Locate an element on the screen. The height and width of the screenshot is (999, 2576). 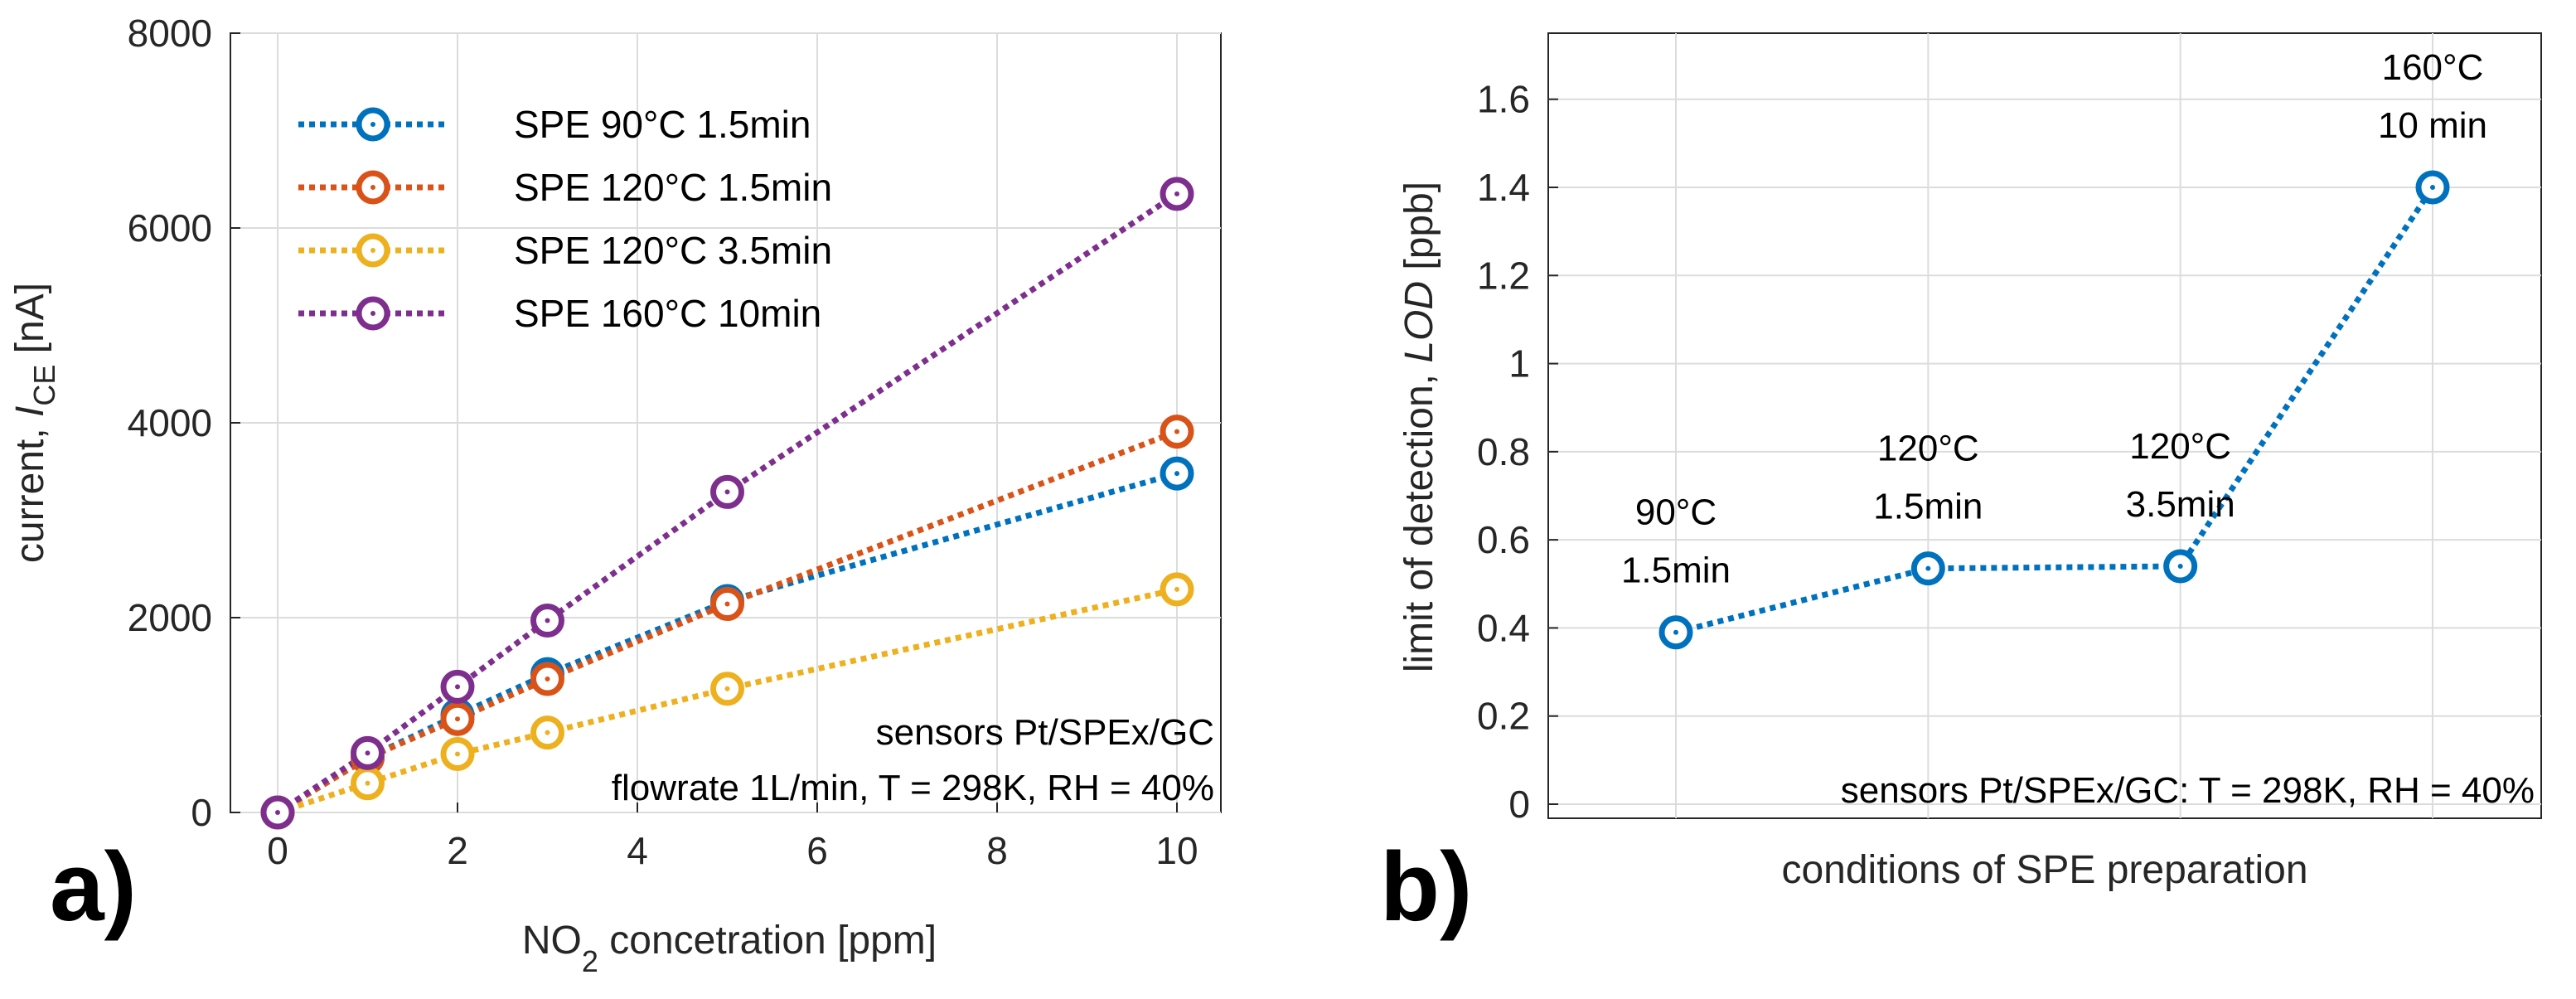
chart-b-y-tick-label-6: 1.2 is located at coordinates (1503, 275).